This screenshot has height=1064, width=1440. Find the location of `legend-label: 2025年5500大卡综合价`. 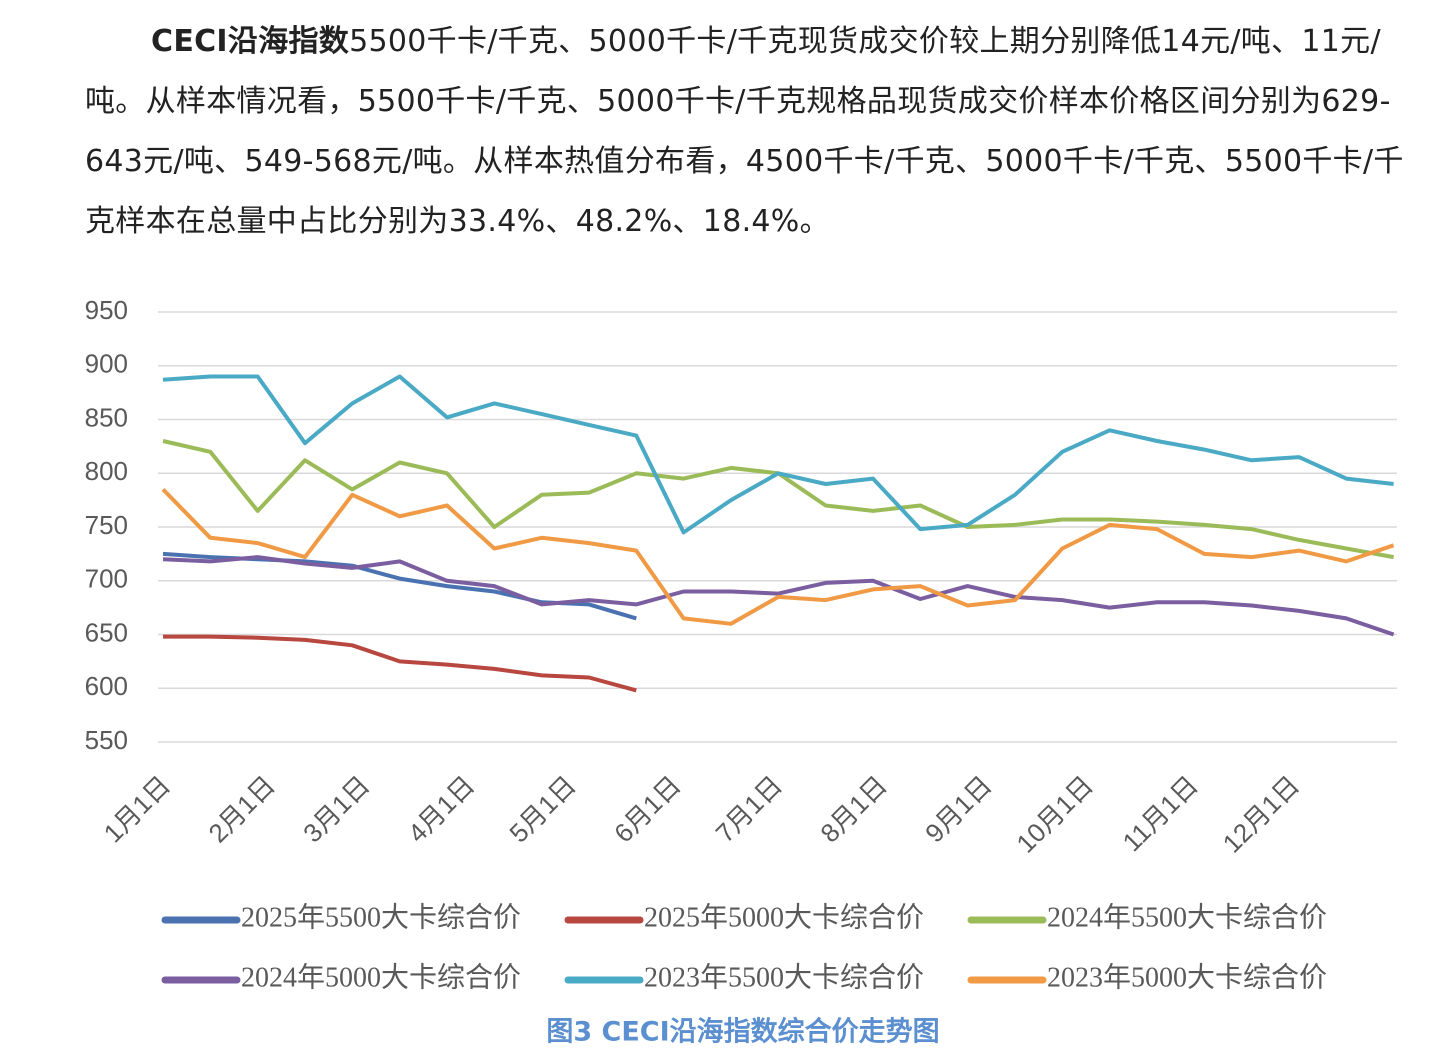

legend-label: 2025年5500大卡综合价 is located at coordinates (381, 917).